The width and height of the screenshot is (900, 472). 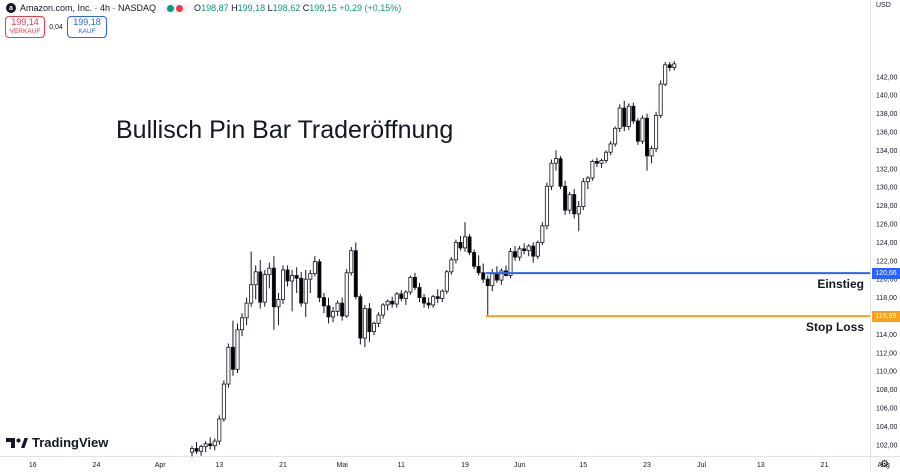 What do you see at coordinates (161, 465) in the screenshot?
I see `time-tick-label: Apr` at bounding box center [161, 465].